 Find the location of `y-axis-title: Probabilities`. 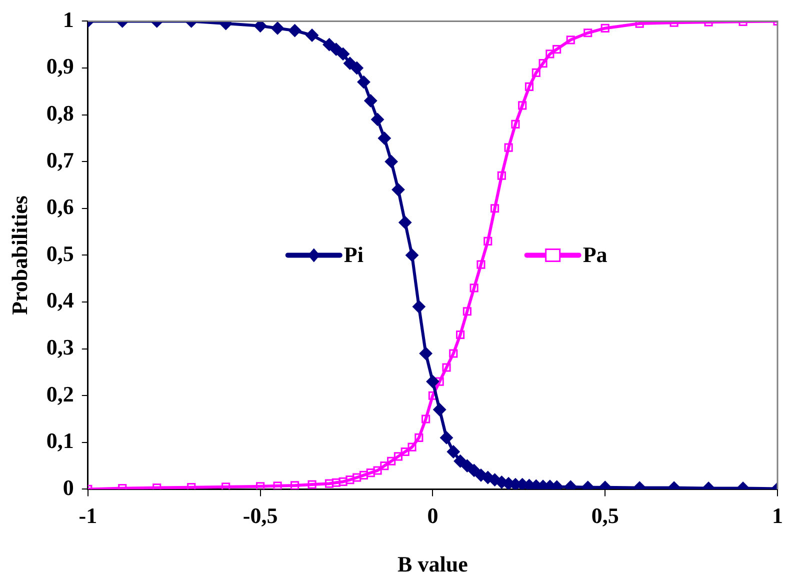

y-axis-title: Probabilities is located at coordinates (19, 255).